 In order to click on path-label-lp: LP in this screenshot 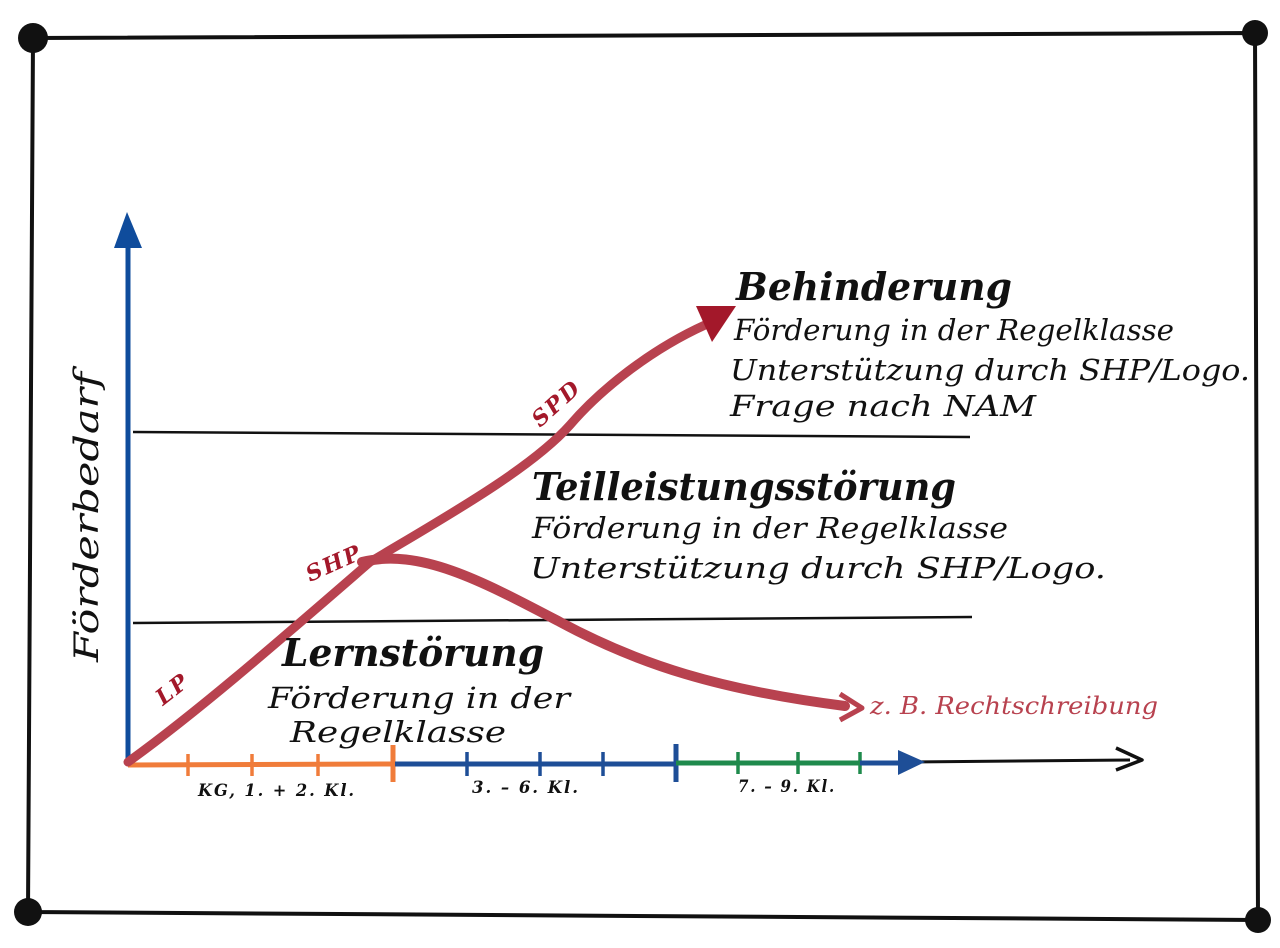, I will do `click(172, 689)`.